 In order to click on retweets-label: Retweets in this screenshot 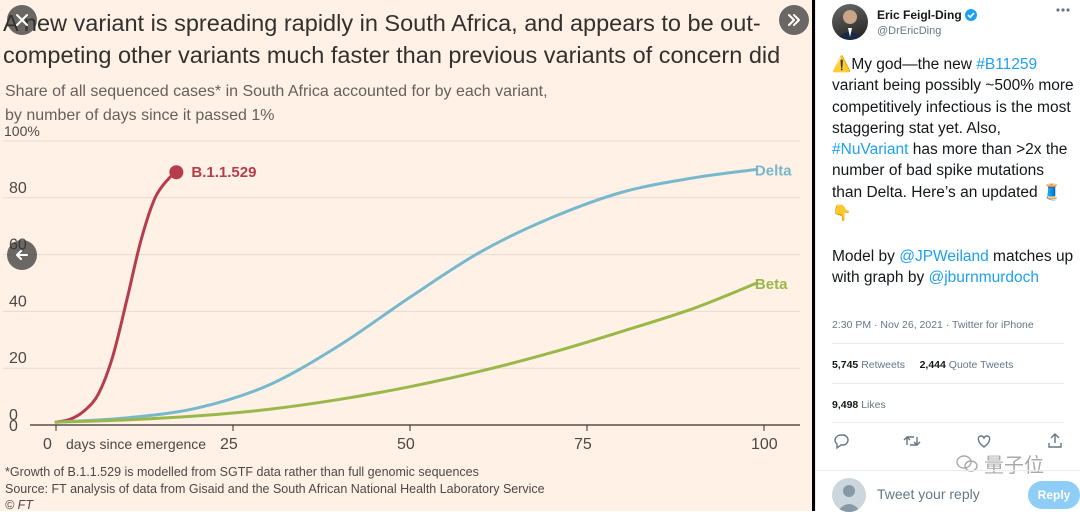, I will do `click(883, 365)`.